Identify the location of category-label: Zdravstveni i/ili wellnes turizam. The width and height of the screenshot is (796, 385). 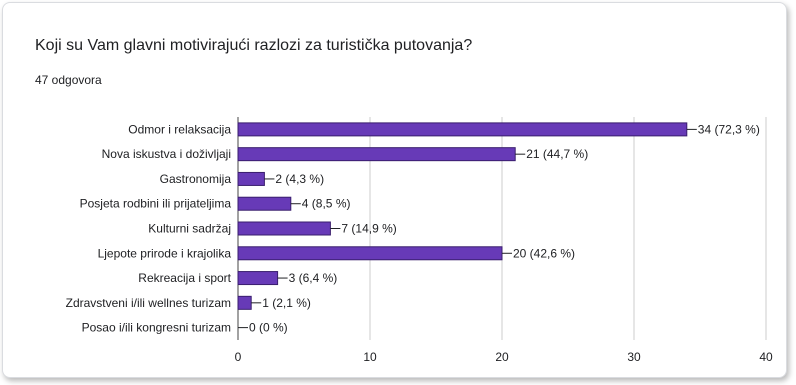
(148, 303).